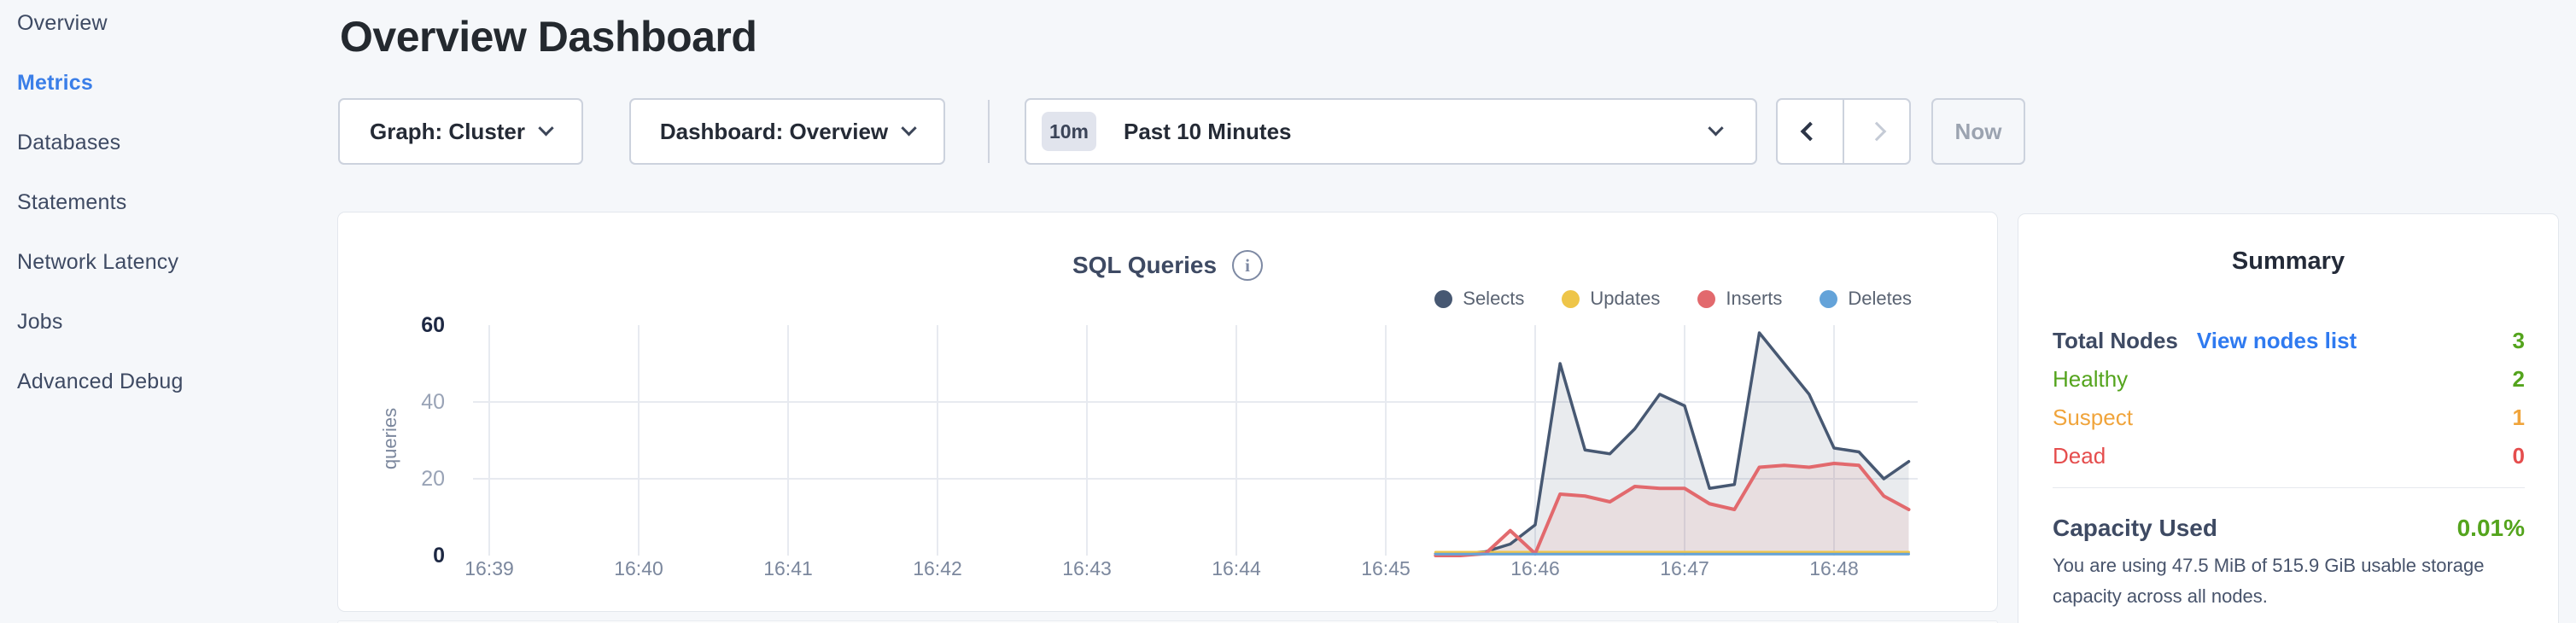 Image resolution: width=2576 pixels, height=623 pixels. I want to click on legend-item-deletes: Deletes, so click(1866, 299).